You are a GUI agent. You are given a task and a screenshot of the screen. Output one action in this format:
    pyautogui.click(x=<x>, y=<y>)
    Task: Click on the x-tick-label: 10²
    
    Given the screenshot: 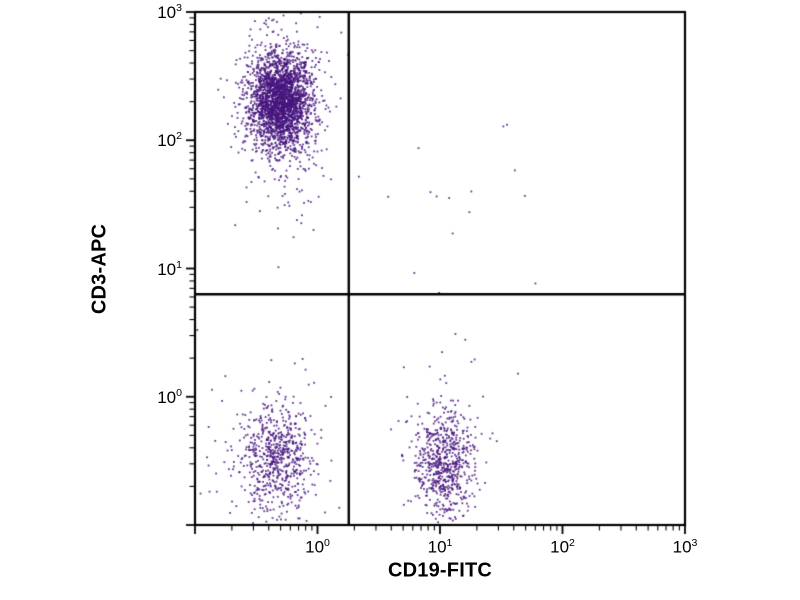 What is the action you would take?
    pyautogui.click(x=562, y=547)
    